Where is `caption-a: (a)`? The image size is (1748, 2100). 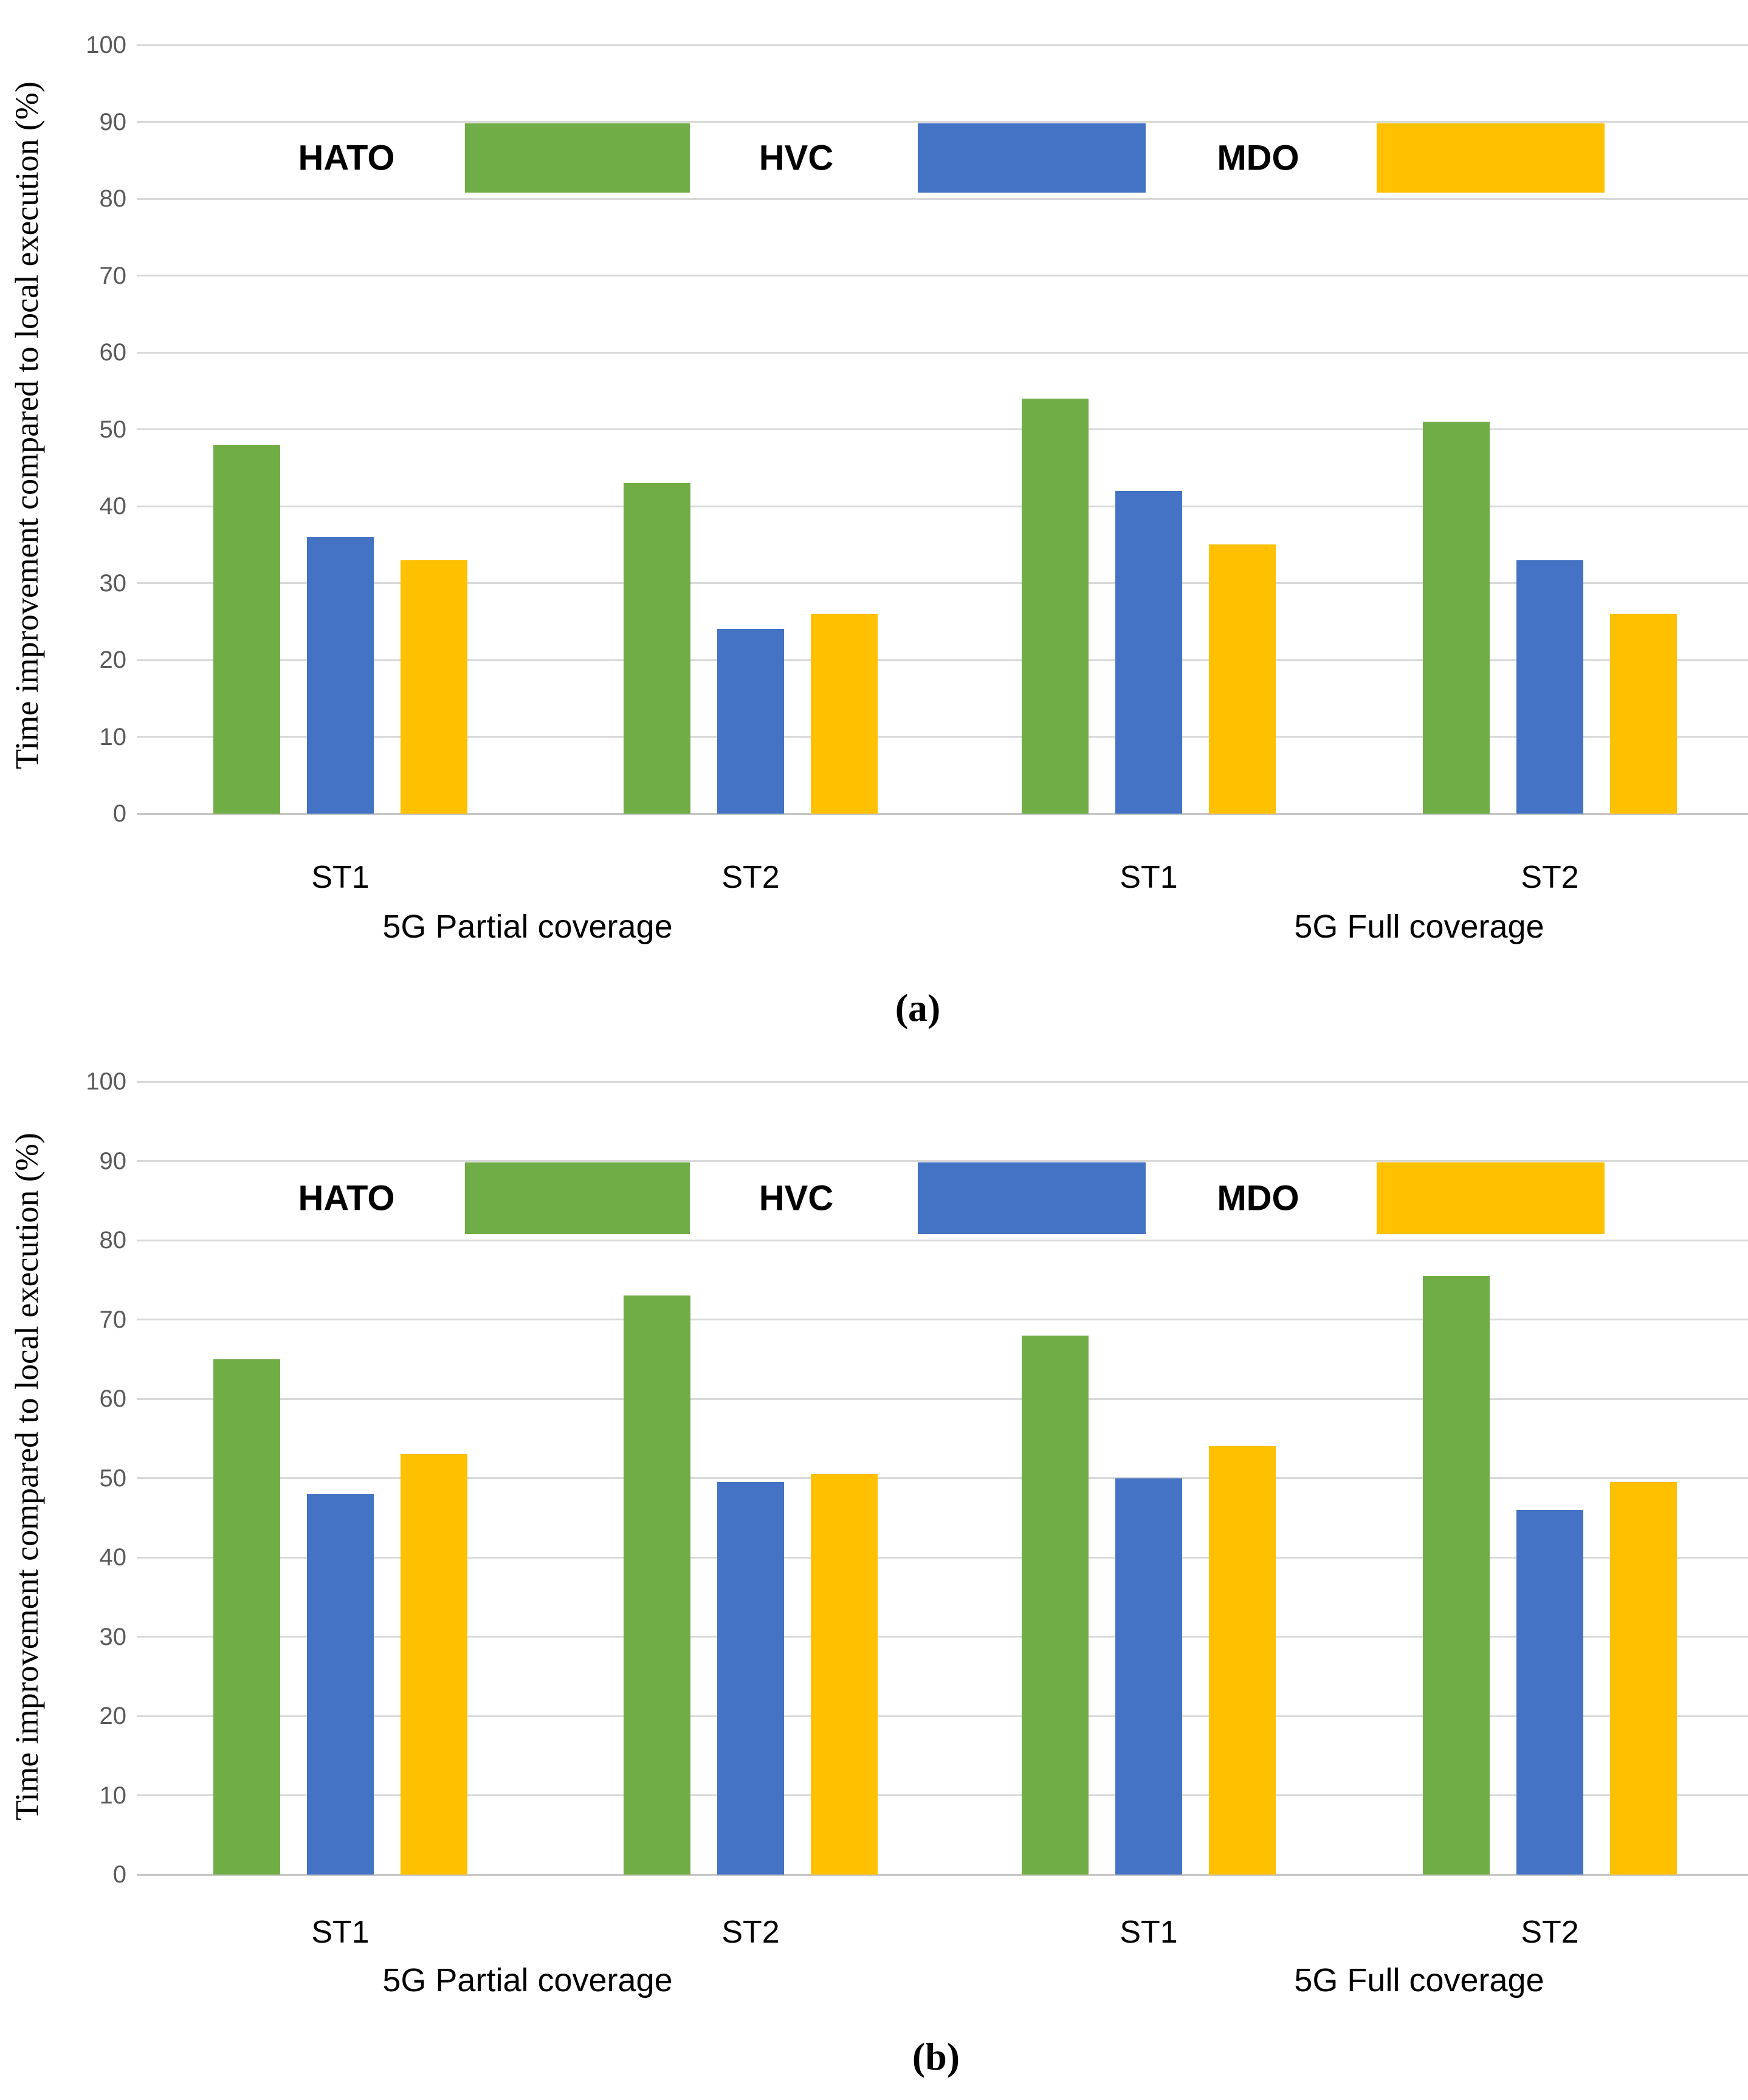 caption-a: (a) is located at coordinates (918, 1007).